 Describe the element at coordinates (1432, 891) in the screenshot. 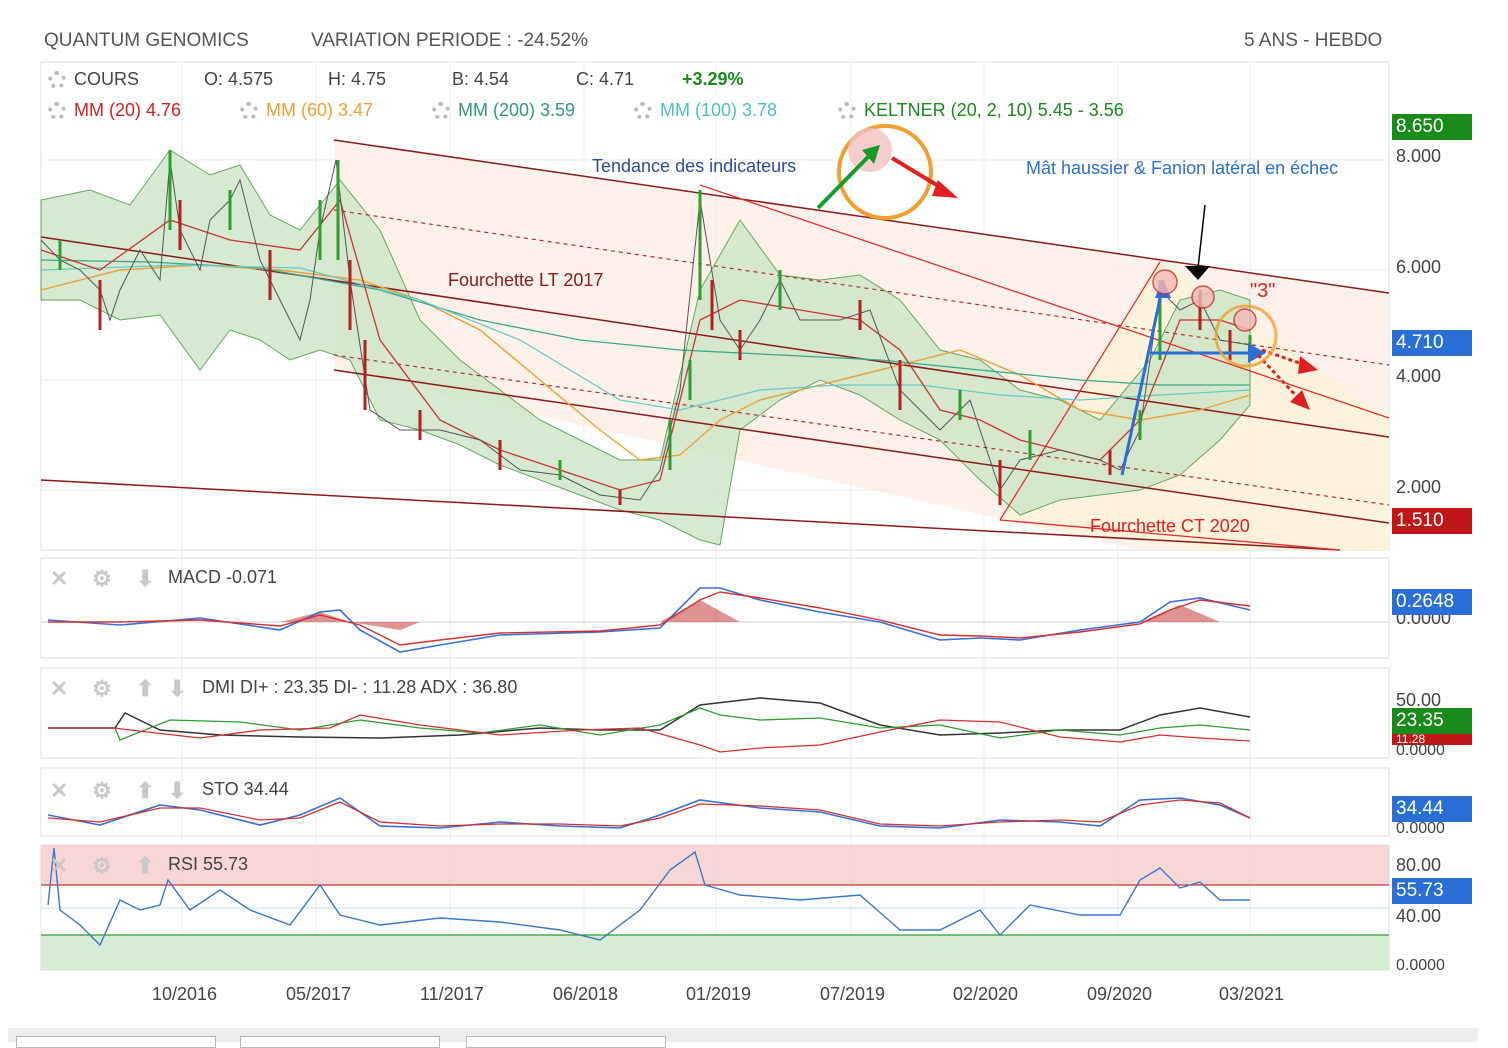

I see `badge-rsi: 55.73` at that location.